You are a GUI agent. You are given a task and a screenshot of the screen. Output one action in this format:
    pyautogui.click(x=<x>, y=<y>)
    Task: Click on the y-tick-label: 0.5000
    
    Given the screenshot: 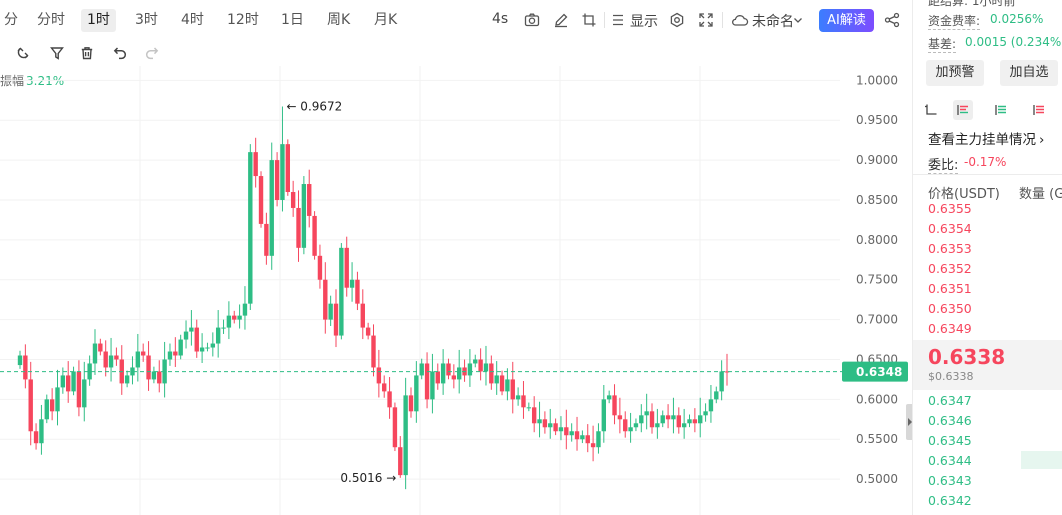 What is the action you would take?
    pyautogui.click(x=877, y=479)
    